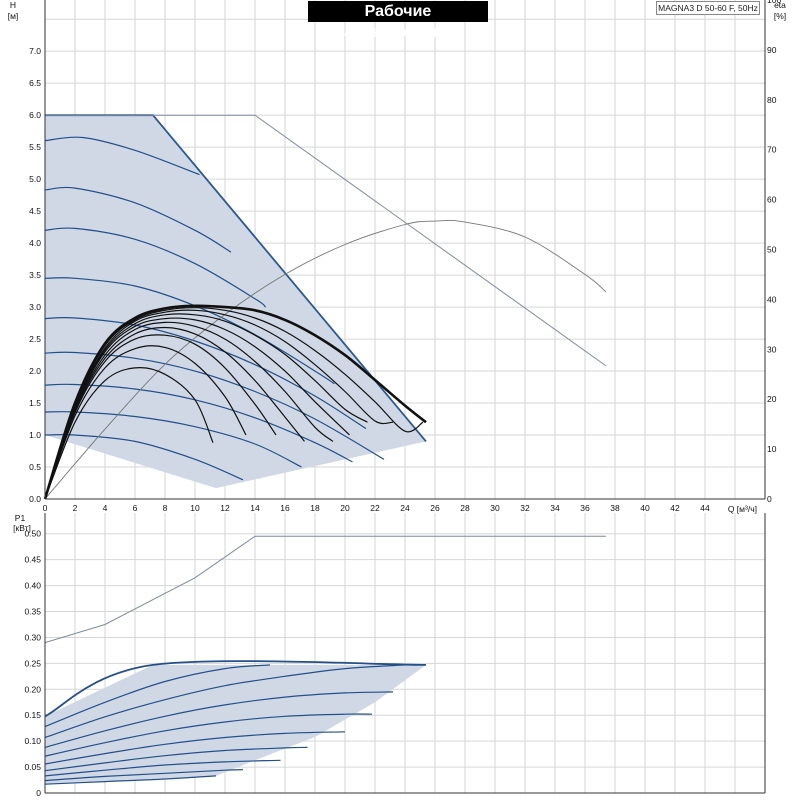  Describe the element at coordinates (285, 508) in the screenshot. I see `x-tick-label: 16` at that location.